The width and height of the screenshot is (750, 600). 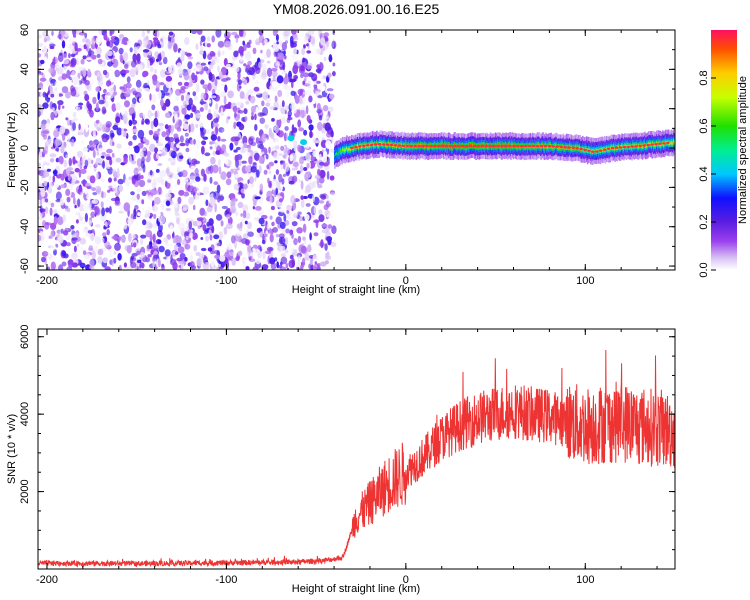 What do you see at coordinates (704, 77) in the screenshot?
I see `colorbar-tick-label: 0.8` at bounding box center [704, 77].